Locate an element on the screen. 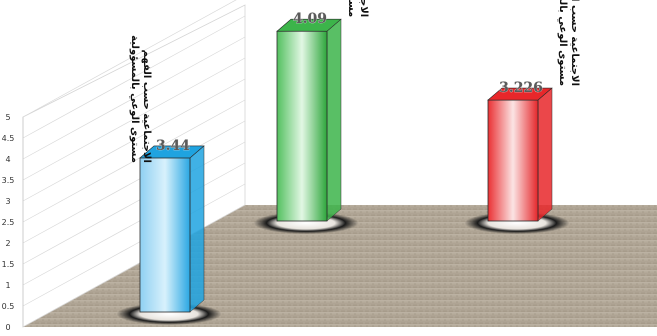  y-tick-label: 2.5 is located at coordinates (8, 222).